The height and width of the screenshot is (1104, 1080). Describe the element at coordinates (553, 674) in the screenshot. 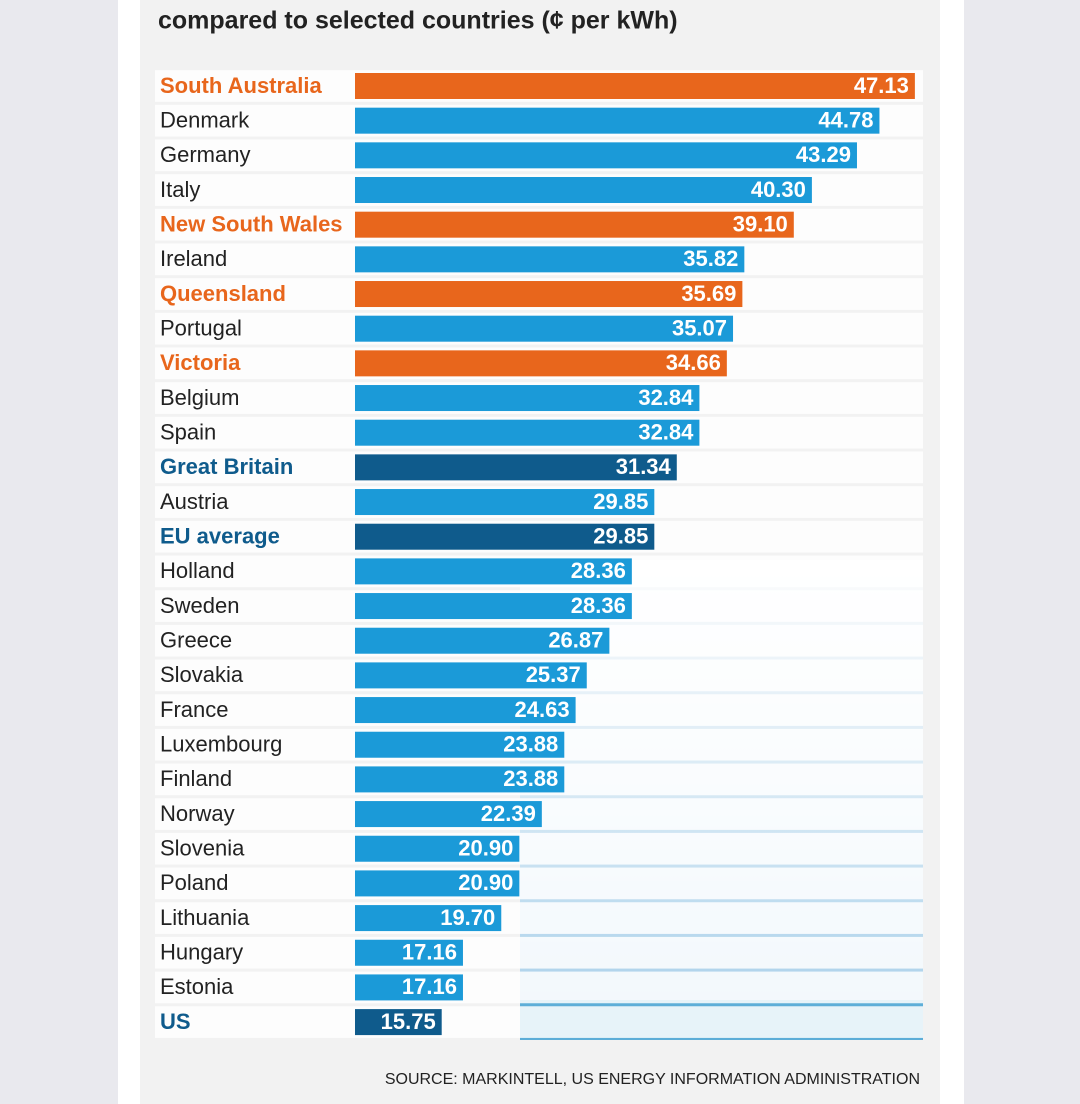

I see `value-label: 25.37` at that location.